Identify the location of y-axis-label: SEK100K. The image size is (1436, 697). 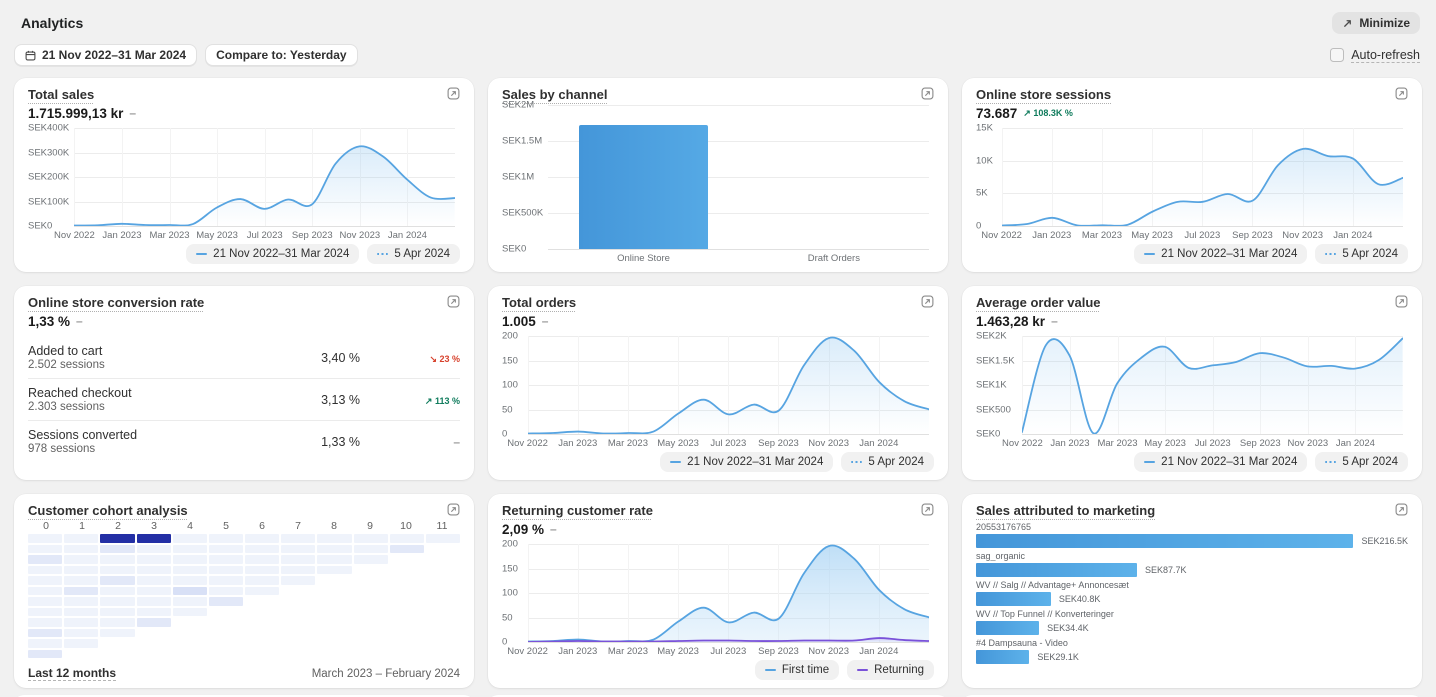
(49, 201).